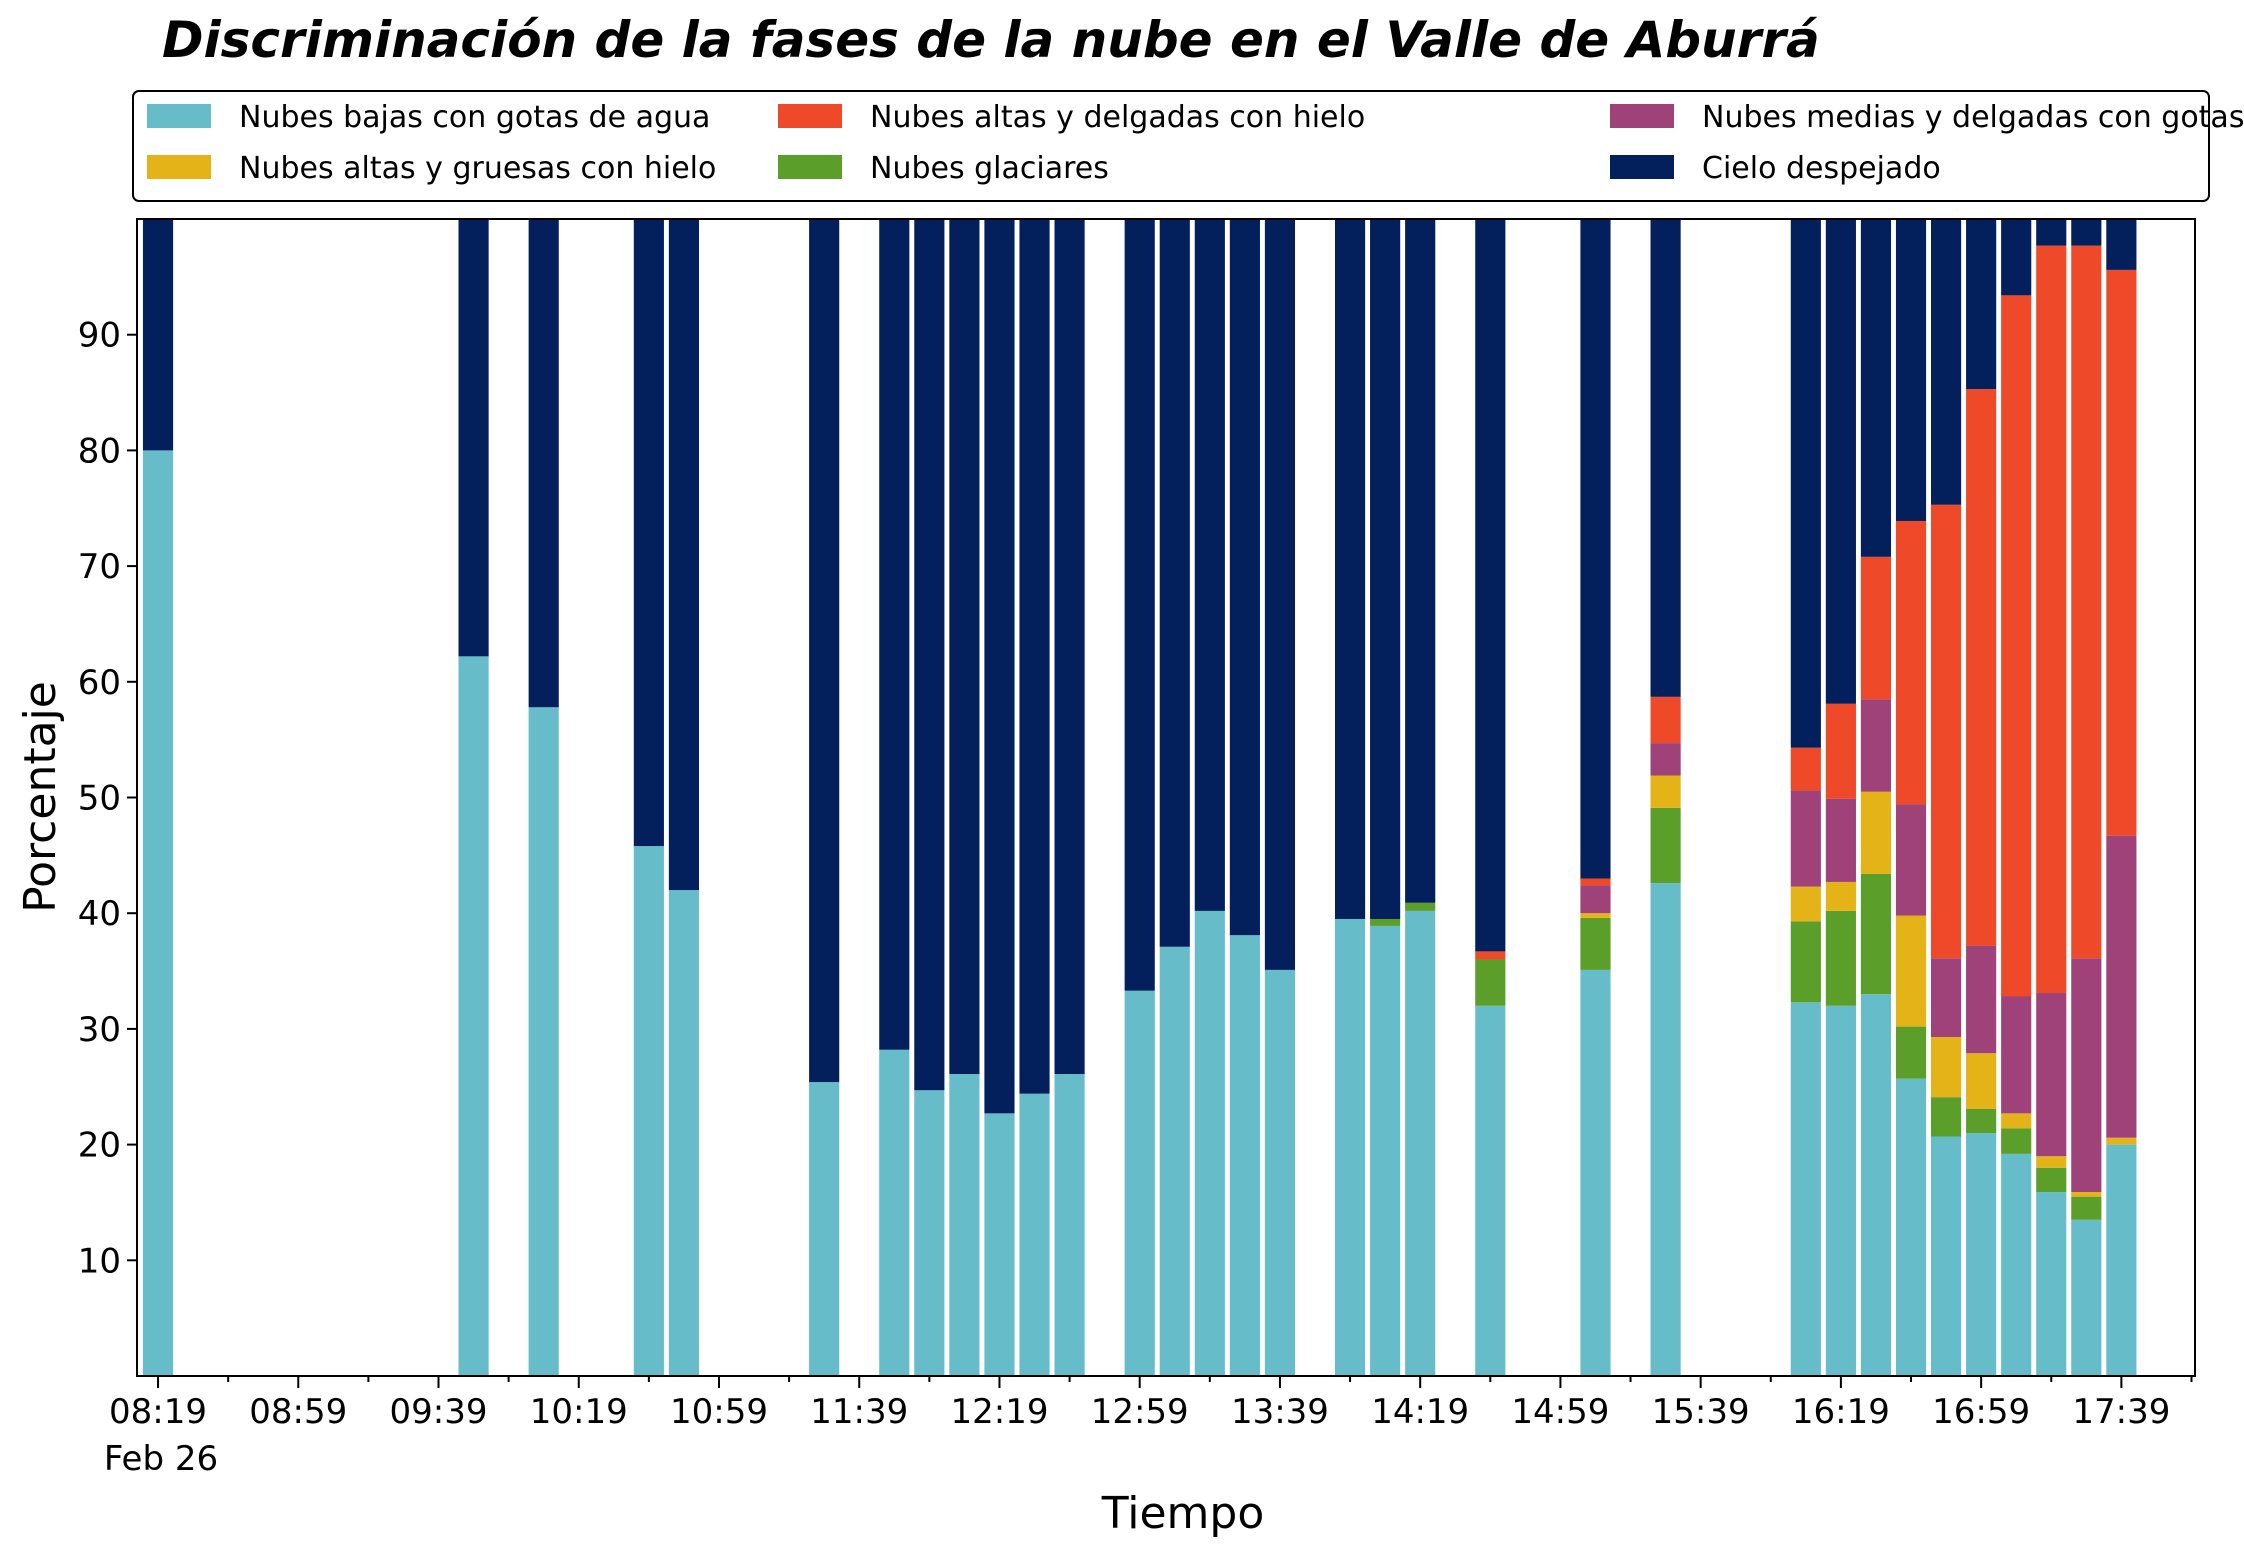  Describe the element at coordinates (1140, 1412) in the screenshot. I see `x-tick-label: 12:59` at that location.